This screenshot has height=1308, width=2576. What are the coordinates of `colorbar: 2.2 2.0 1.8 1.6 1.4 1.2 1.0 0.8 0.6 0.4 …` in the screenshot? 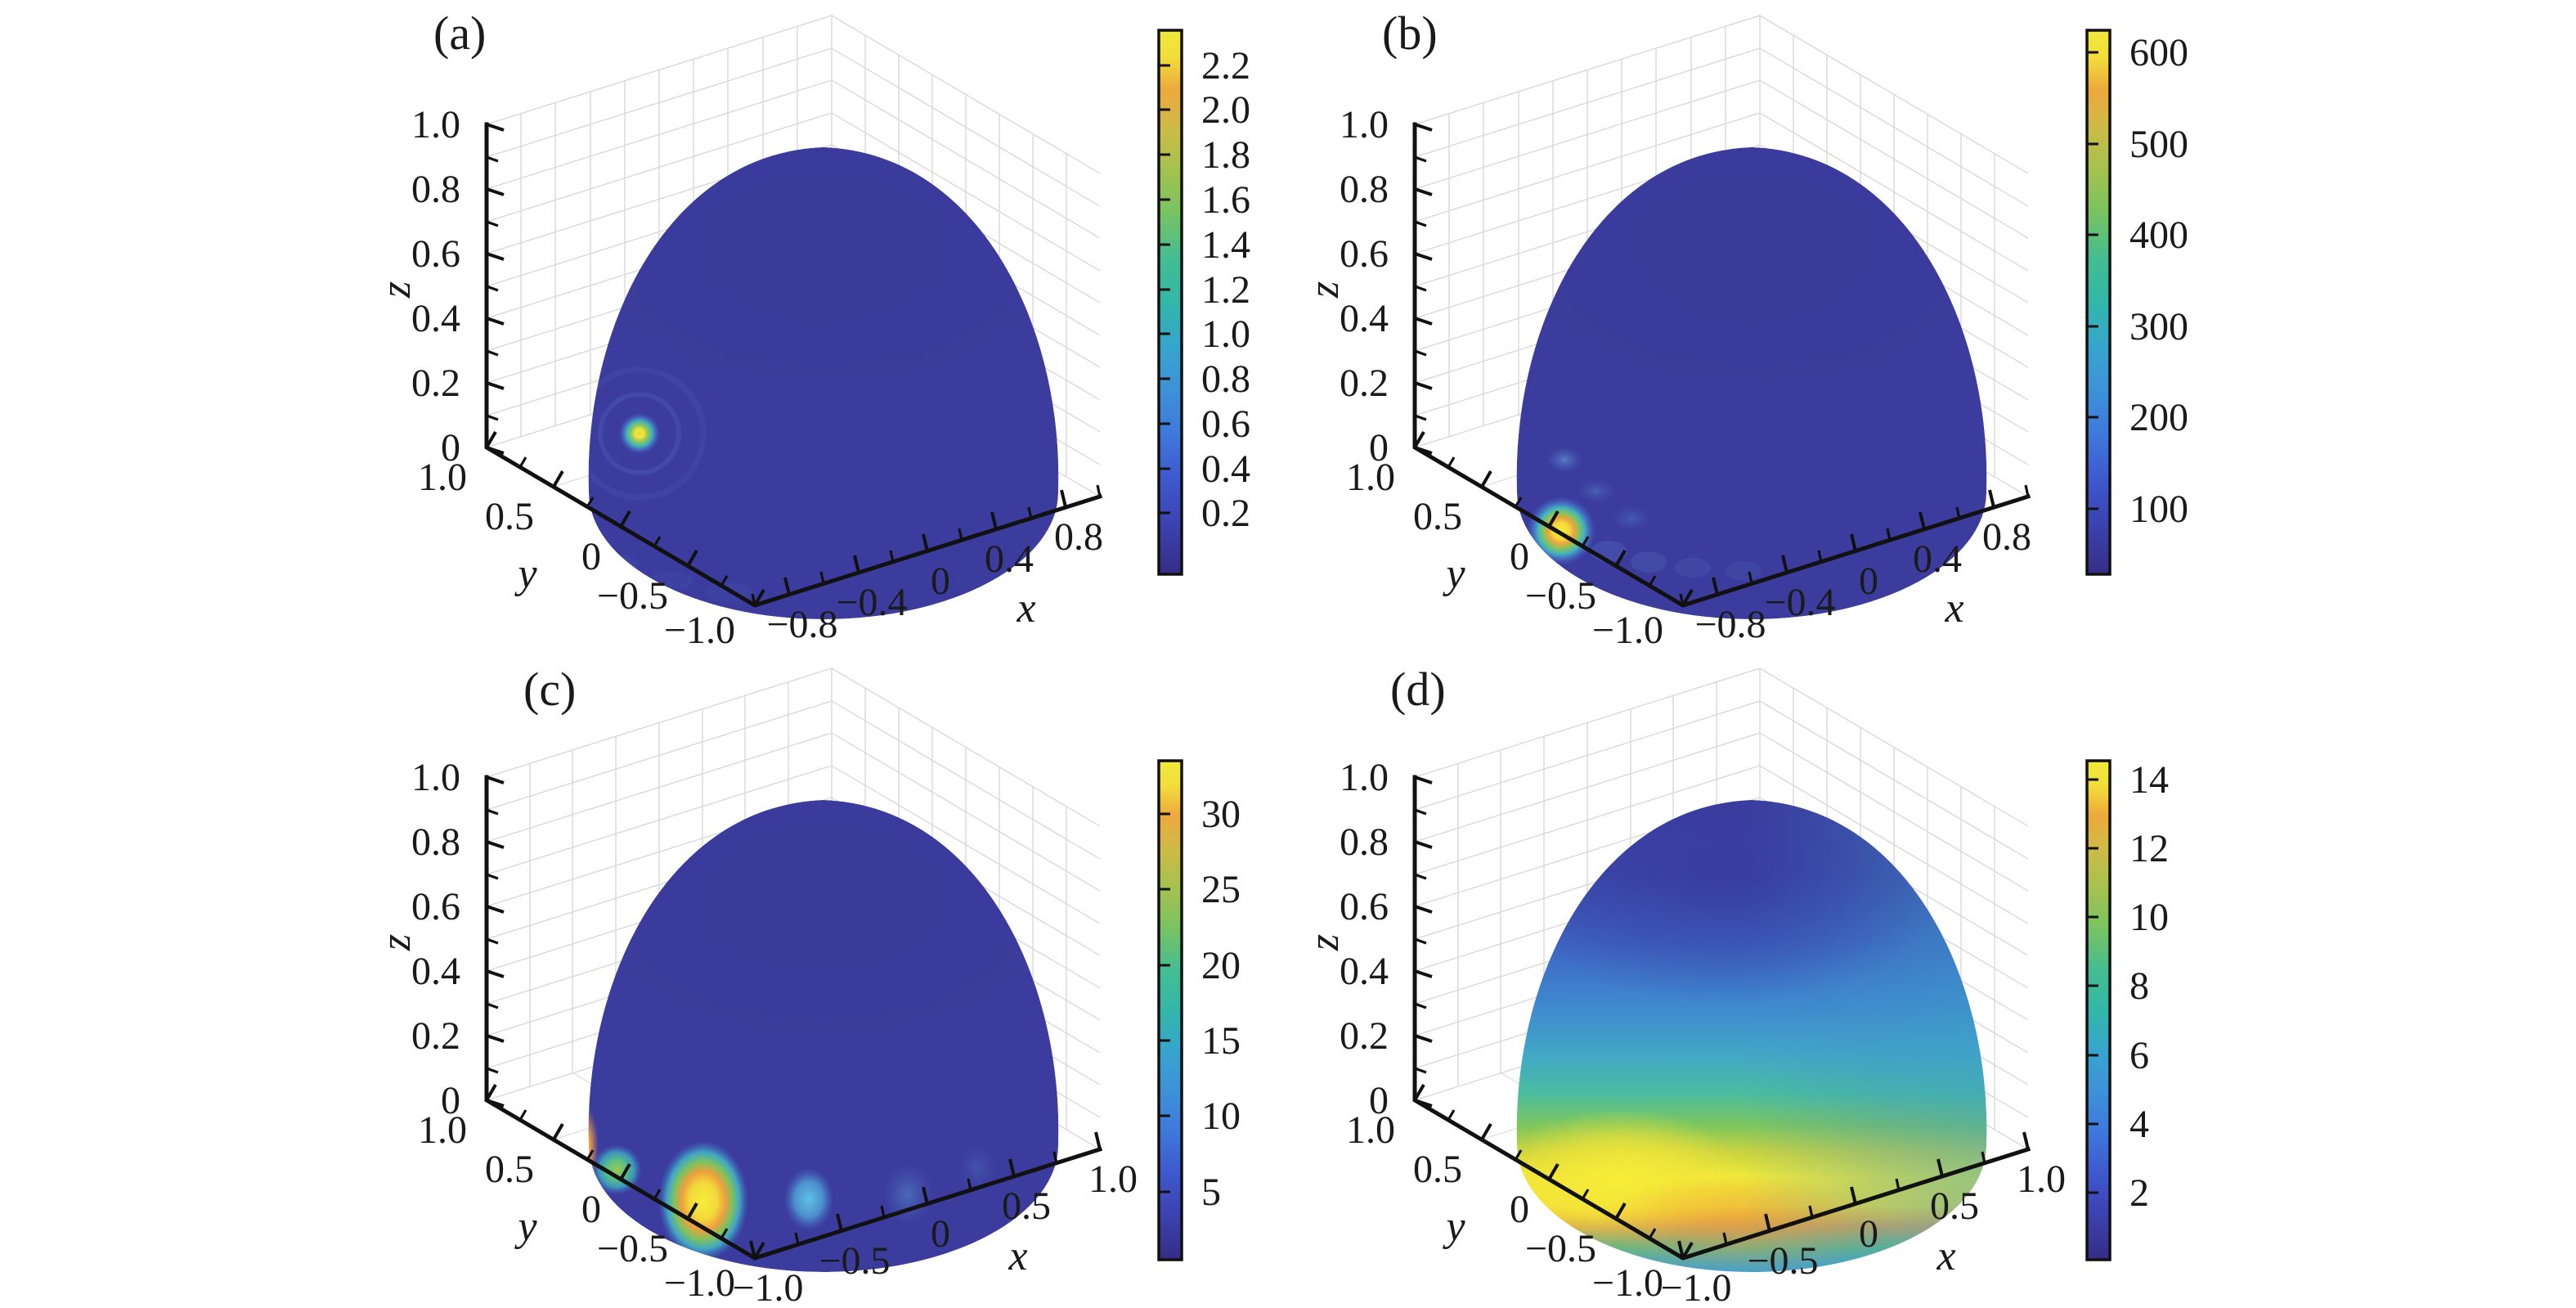 It's located at (1204, 302).